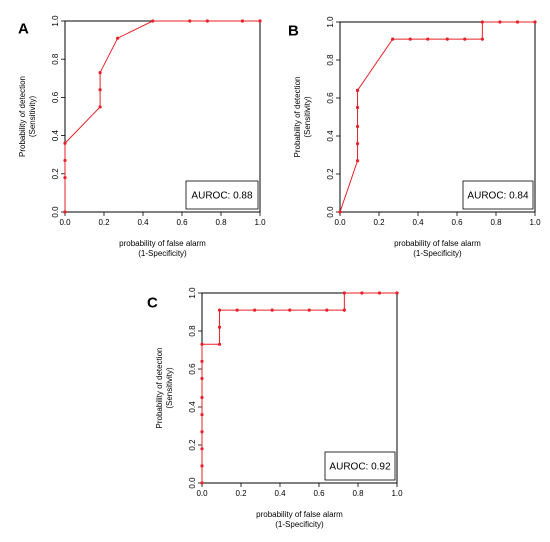 The image size is (550, 542). I want to click on auroc-label: AUROC: 0.88, so click(222, 196).